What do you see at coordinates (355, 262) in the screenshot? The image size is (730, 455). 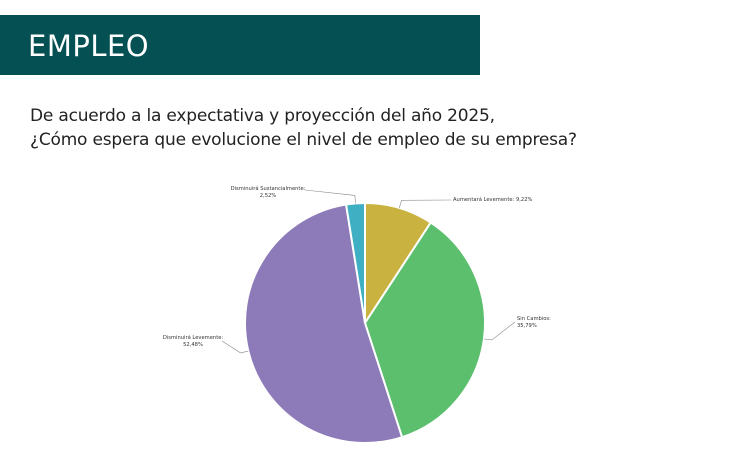 I see `pie-slice-disminuir-sustancialmente` at bounding box center [355, 262].